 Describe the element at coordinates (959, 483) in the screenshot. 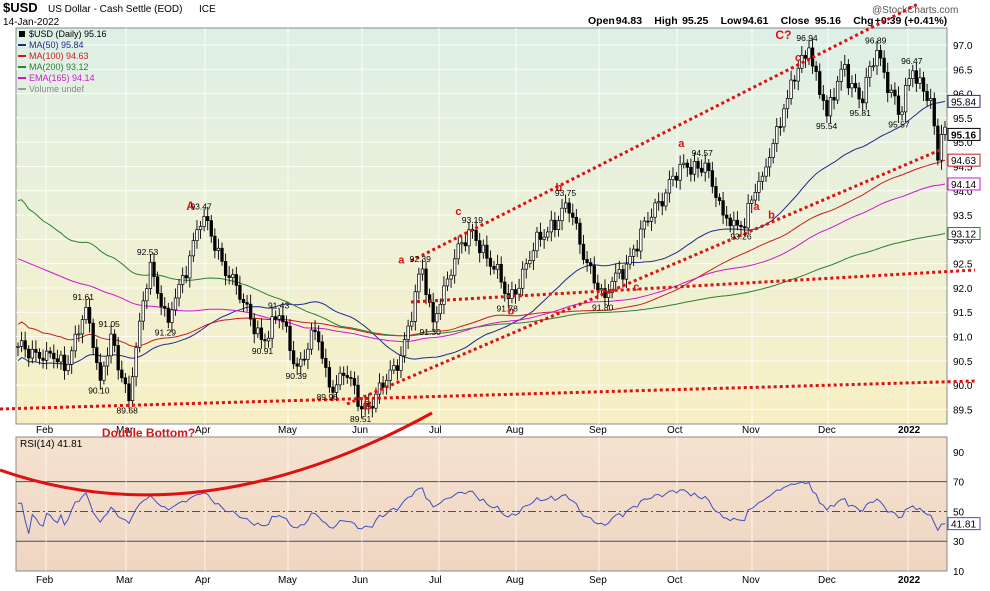

I see `rsi-tick-label: 70` at that location.